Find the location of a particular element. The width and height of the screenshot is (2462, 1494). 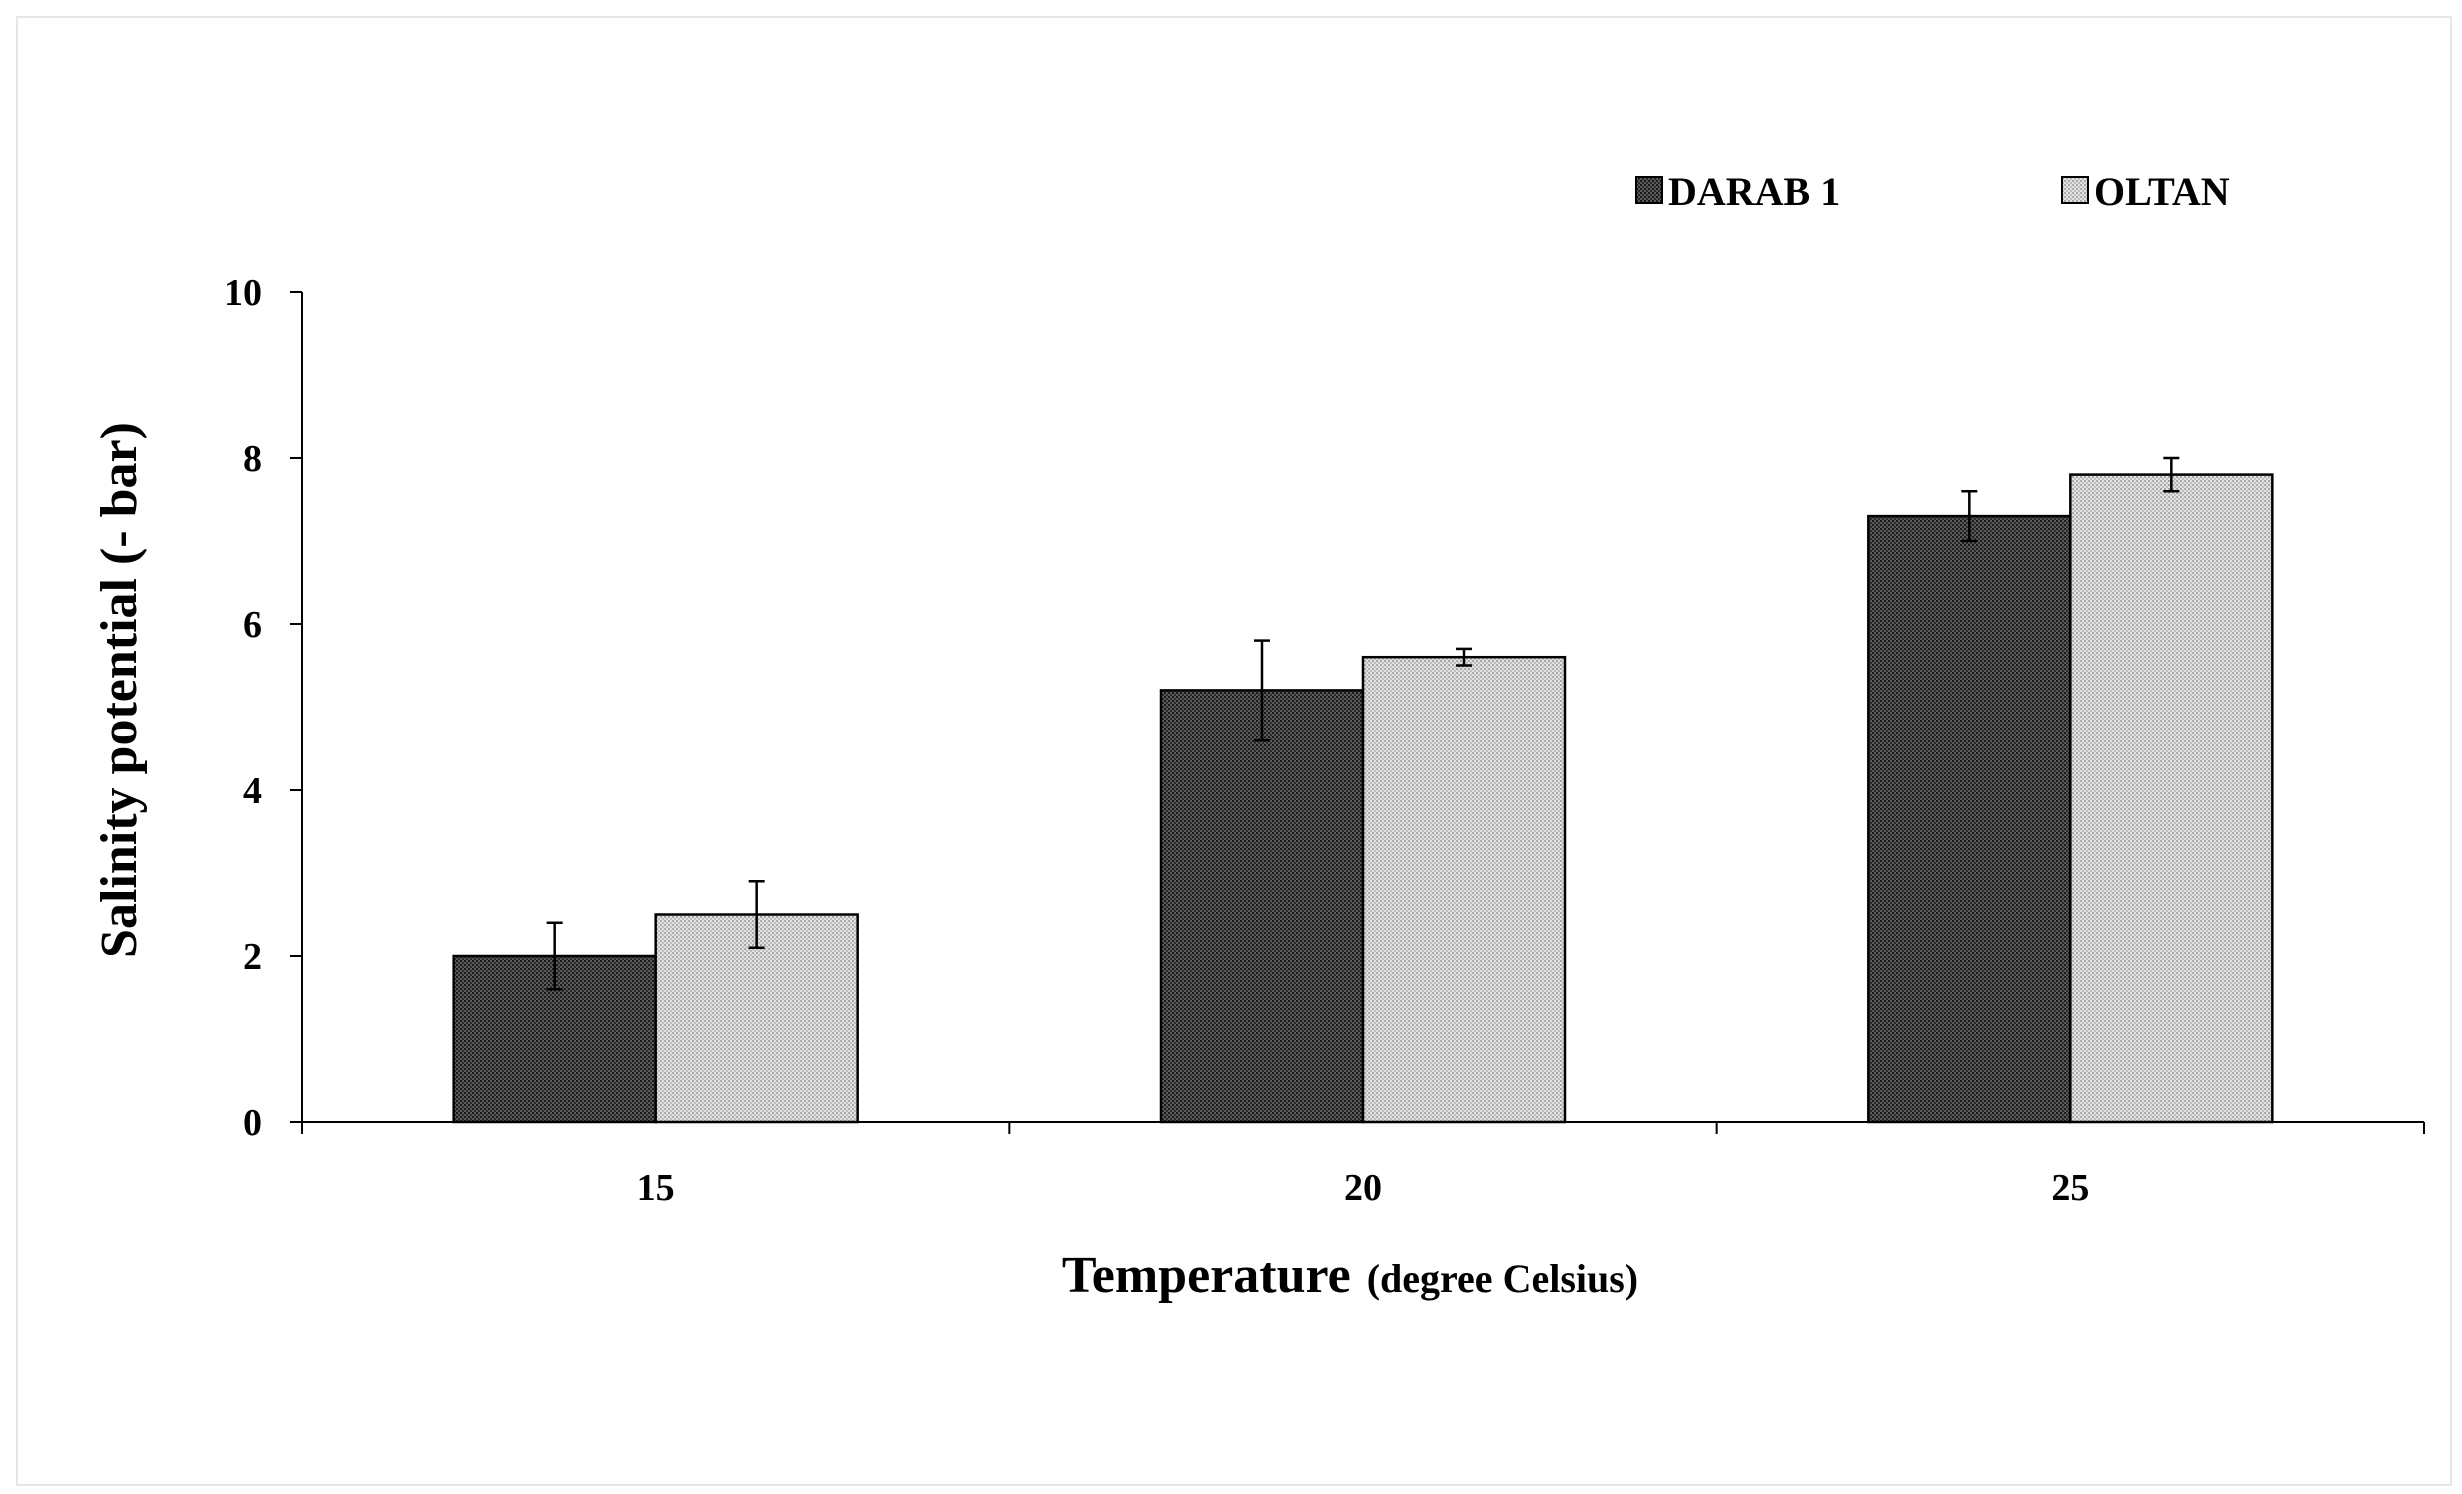

x-tick-label: 20 is located at coordinates (1363, 1188).